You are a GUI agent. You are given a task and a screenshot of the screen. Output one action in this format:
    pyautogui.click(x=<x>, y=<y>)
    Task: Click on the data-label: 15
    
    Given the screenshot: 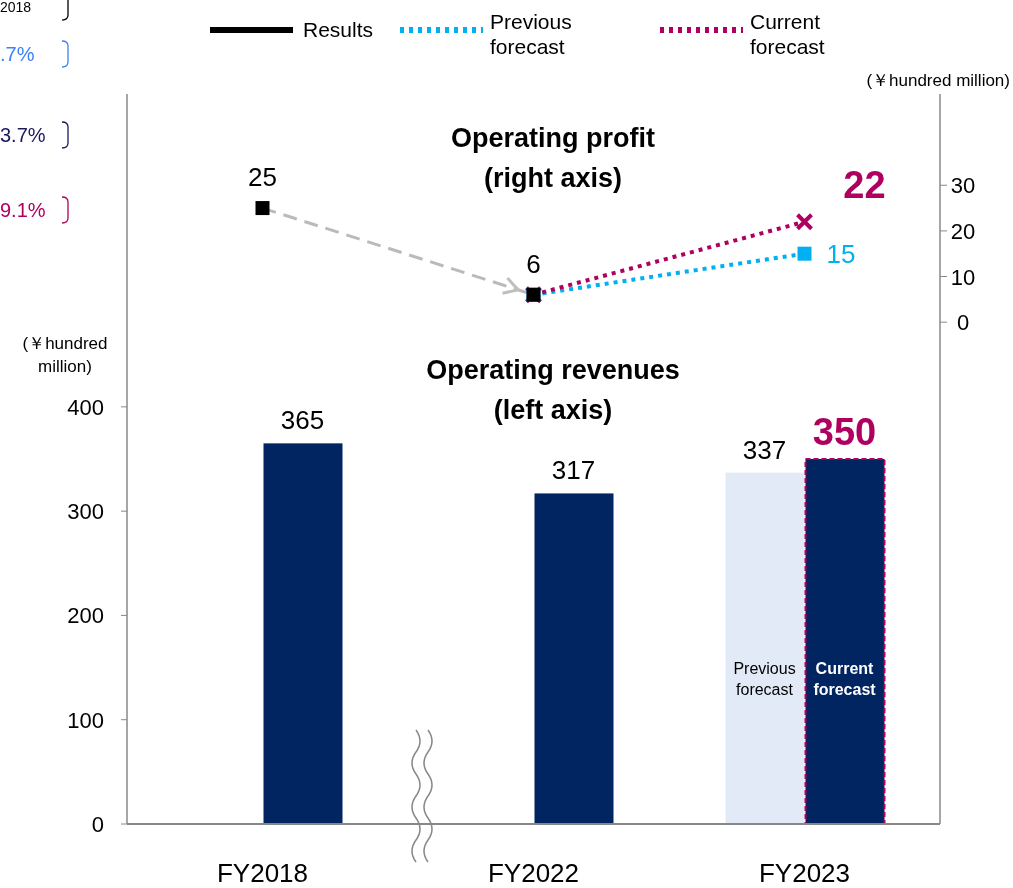 What is the action you would take?
    pyautogui.click(x=841, y=253)
    